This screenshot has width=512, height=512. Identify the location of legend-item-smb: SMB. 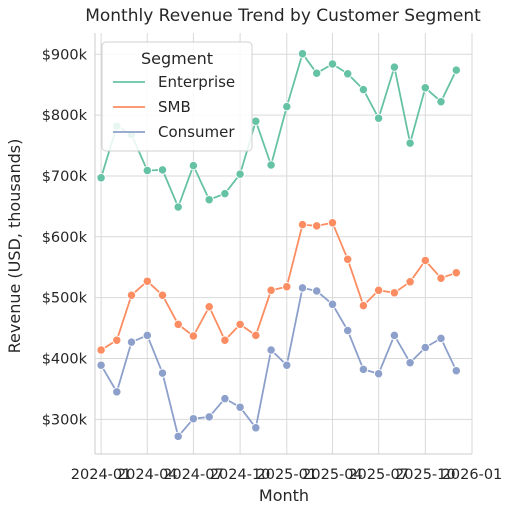
(152, 107).